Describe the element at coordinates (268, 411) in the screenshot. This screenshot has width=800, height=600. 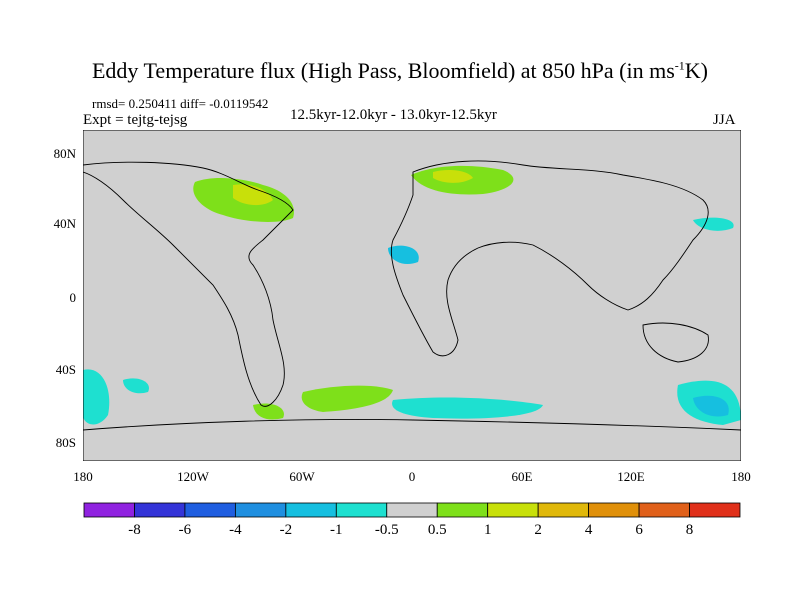
I see `drake-passage-anomaly` at that location.